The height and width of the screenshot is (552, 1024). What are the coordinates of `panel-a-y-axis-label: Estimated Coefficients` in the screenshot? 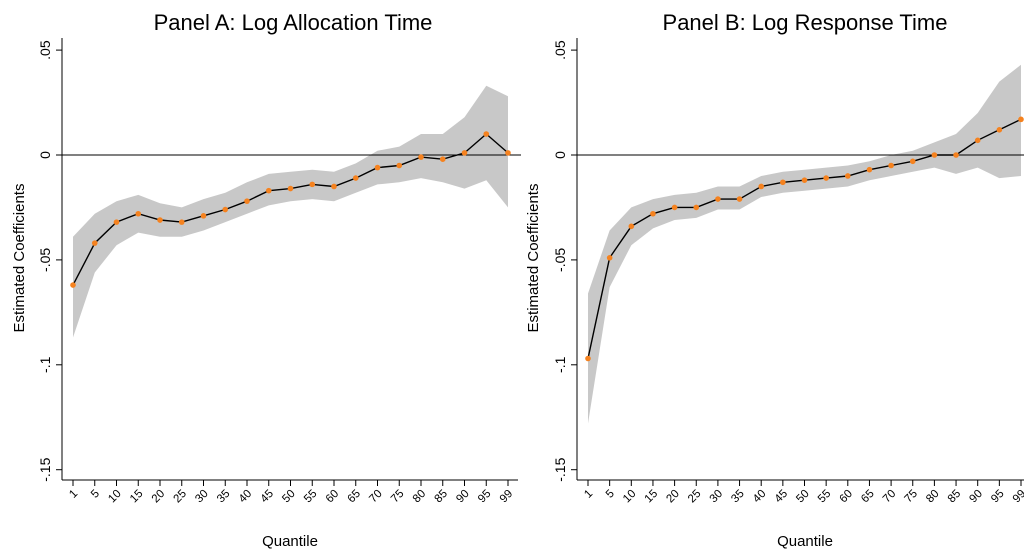 It's located at (19, 258).